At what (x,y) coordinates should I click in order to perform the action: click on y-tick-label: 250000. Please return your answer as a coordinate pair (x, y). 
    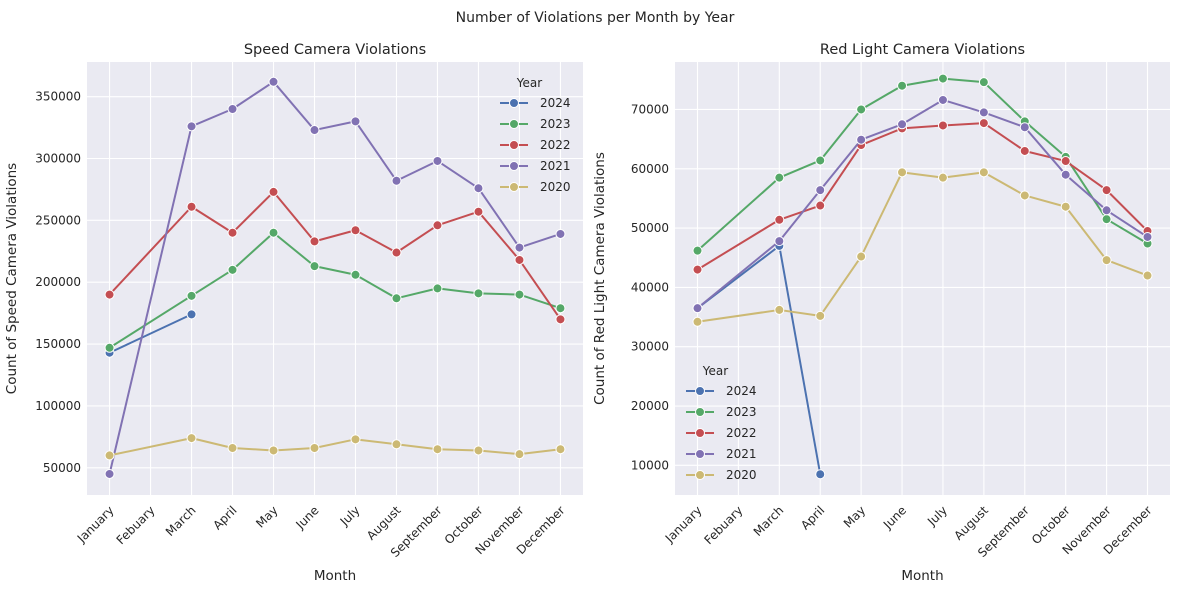
    Looking at the image, I should click on (58, 220).